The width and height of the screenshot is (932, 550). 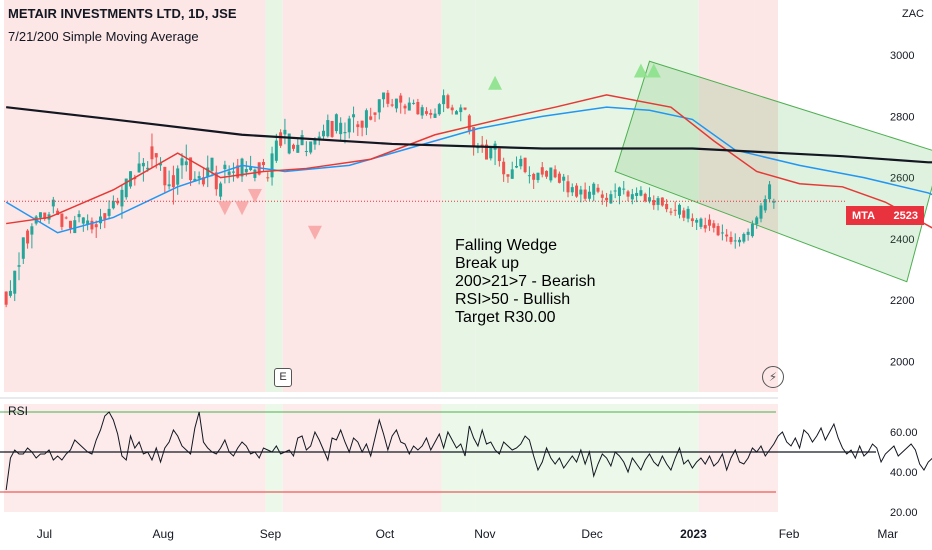 What do you see at coordinates (904, 433) in the screenshot?
I see `rsi-tick-label: 60.00` at bounding box center [904, 433].